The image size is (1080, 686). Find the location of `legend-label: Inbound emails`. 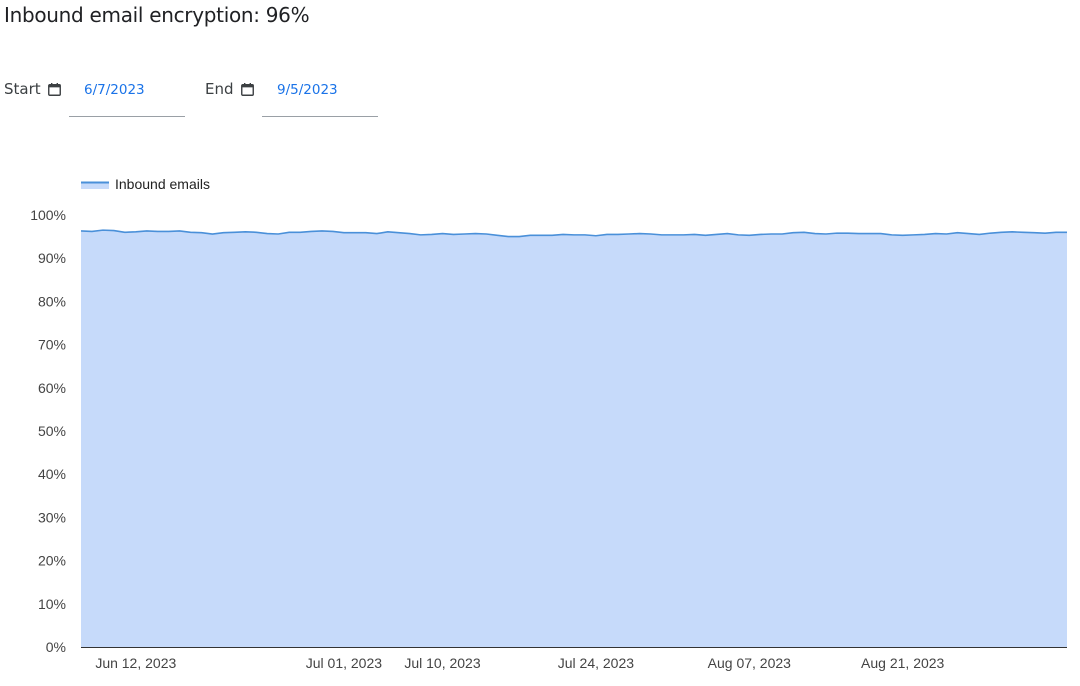

legend-label: Inbound emails is located at coordinates (162, 184).